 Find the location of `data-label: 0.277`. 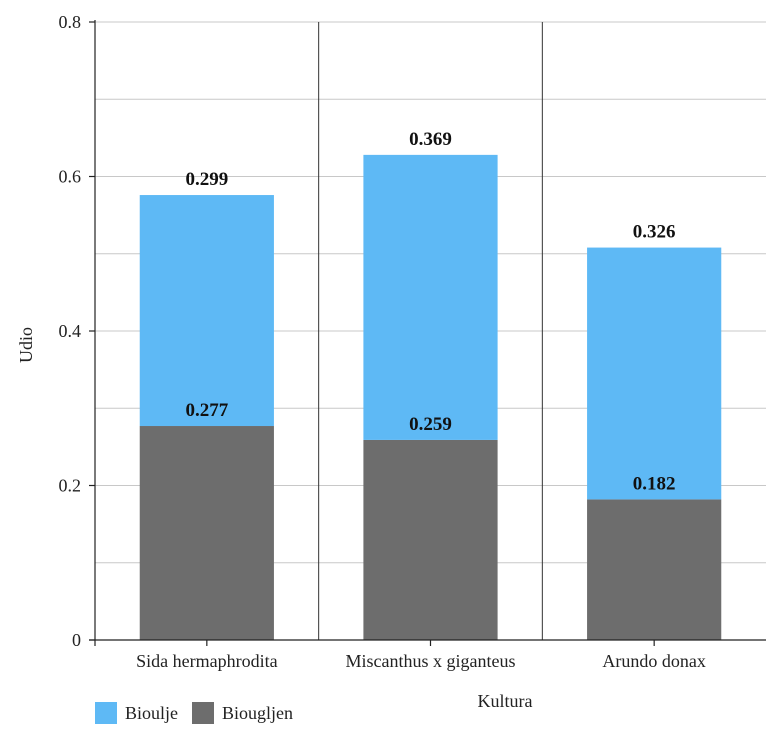

data-label: 0.277 is located at coordinates (206, 410).